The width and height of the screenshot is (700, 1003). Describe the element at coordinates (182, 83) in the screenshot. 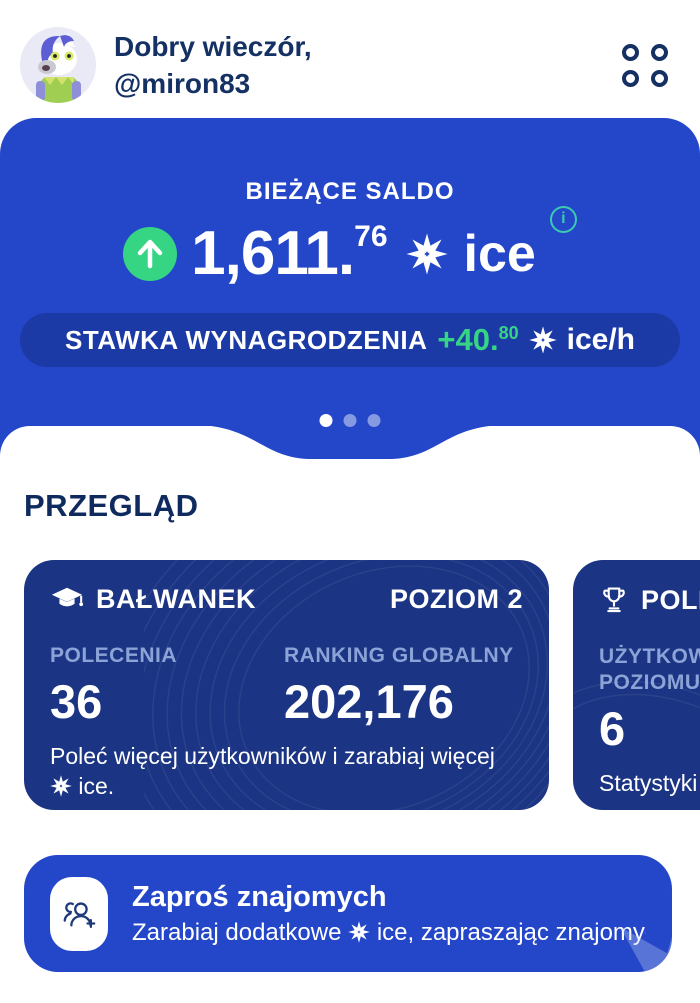

I see `username: @miron83` at that location.